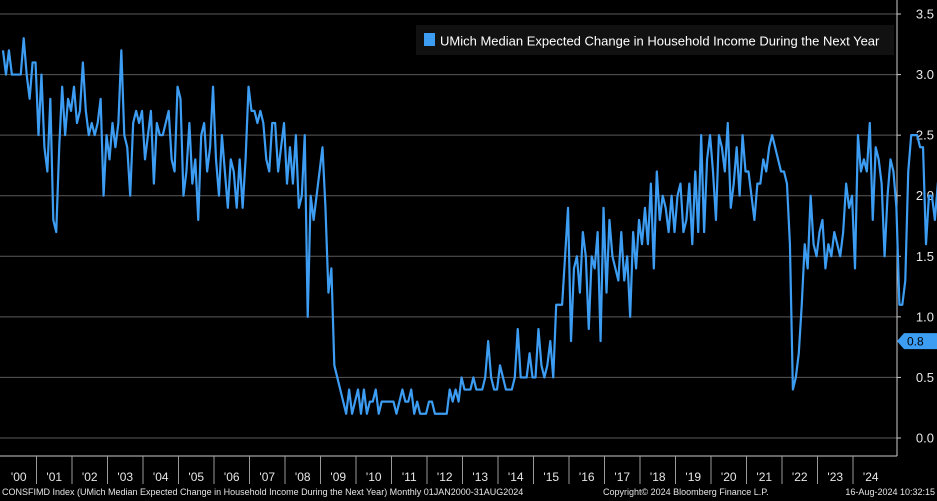 The width and height of the screenshot is (937, 501). I want to click on x-tick-label: '17, so click(622, 477).